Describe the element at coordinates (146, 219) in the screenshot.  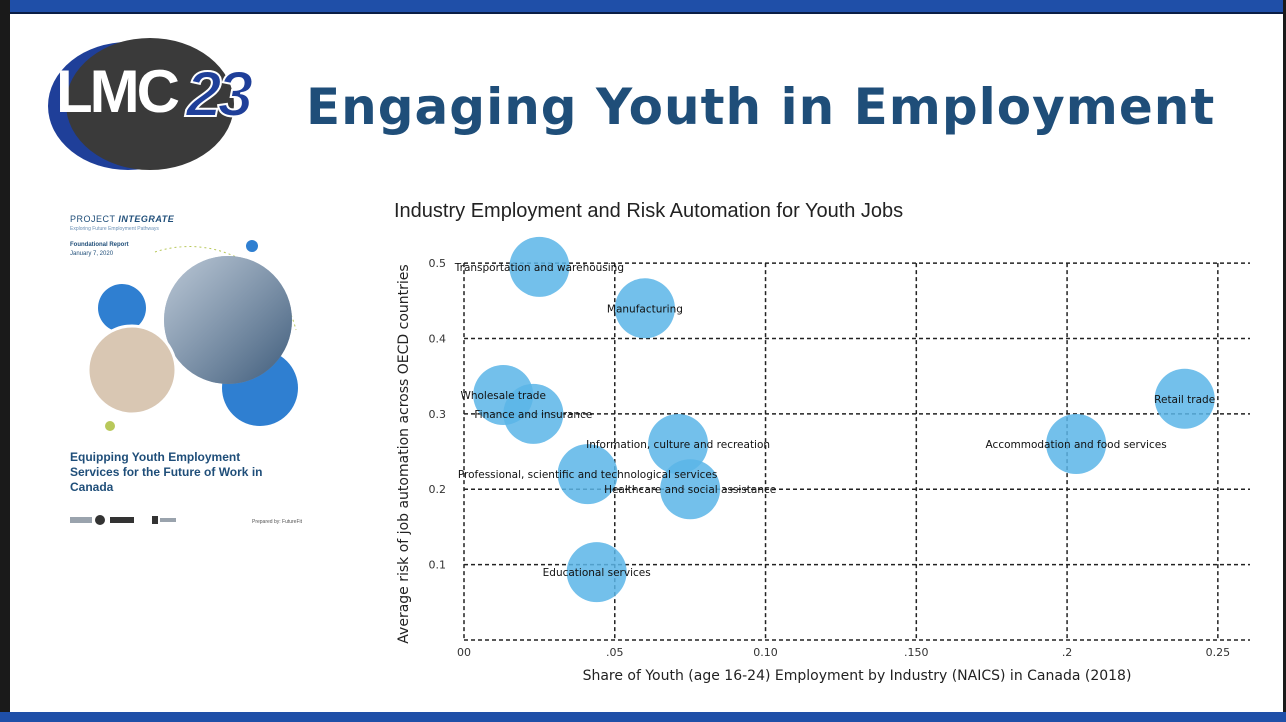
I see `report-project-name: INTEGRATE` at that location.